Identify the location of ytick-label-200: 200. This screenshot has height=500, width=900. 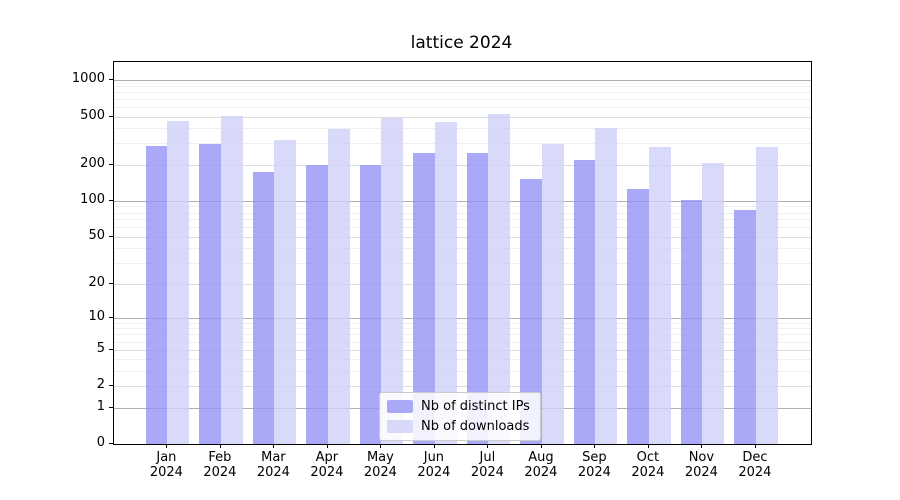
(92, 163).